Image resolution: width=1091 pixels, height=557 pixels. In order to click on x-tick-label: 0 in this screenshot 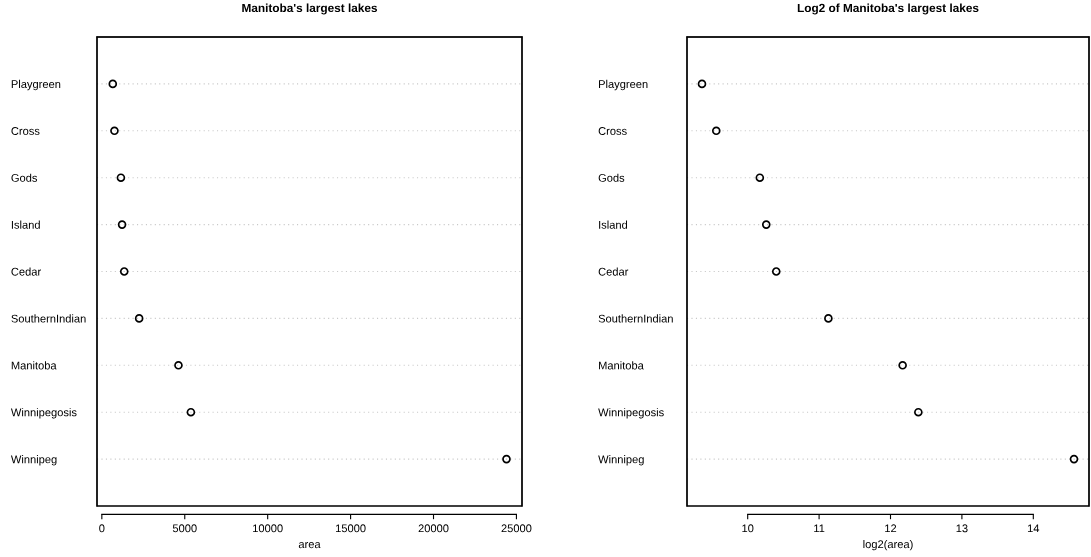, I will do `click(102, 528)`.